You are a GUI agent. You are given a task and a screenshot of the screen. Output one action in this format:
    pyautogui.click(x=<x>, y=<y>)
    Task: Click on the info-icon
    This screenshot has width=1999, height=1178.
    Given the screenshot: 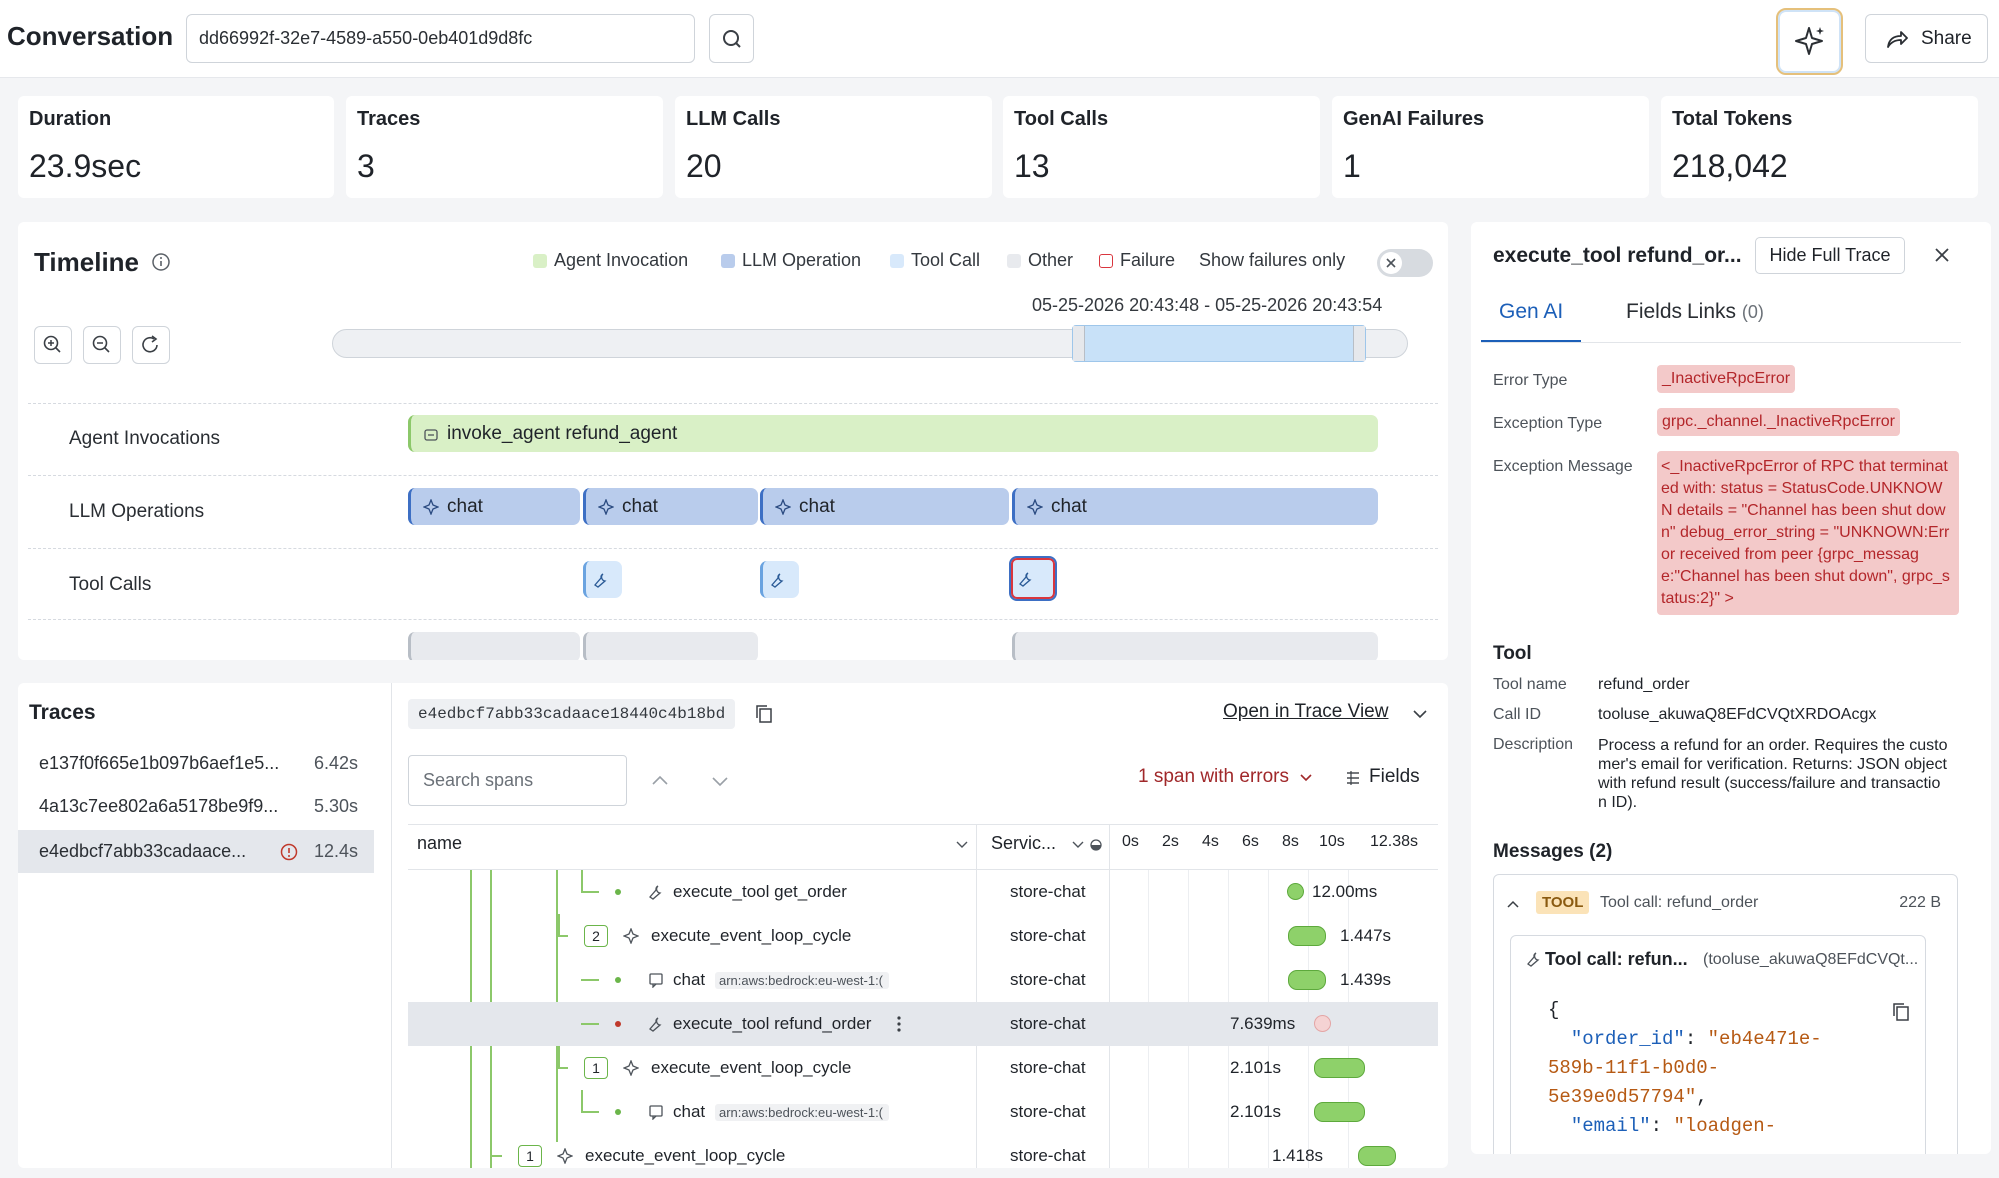 What is the action you would take?
    pyautogui.click(x=161, y=262)
    